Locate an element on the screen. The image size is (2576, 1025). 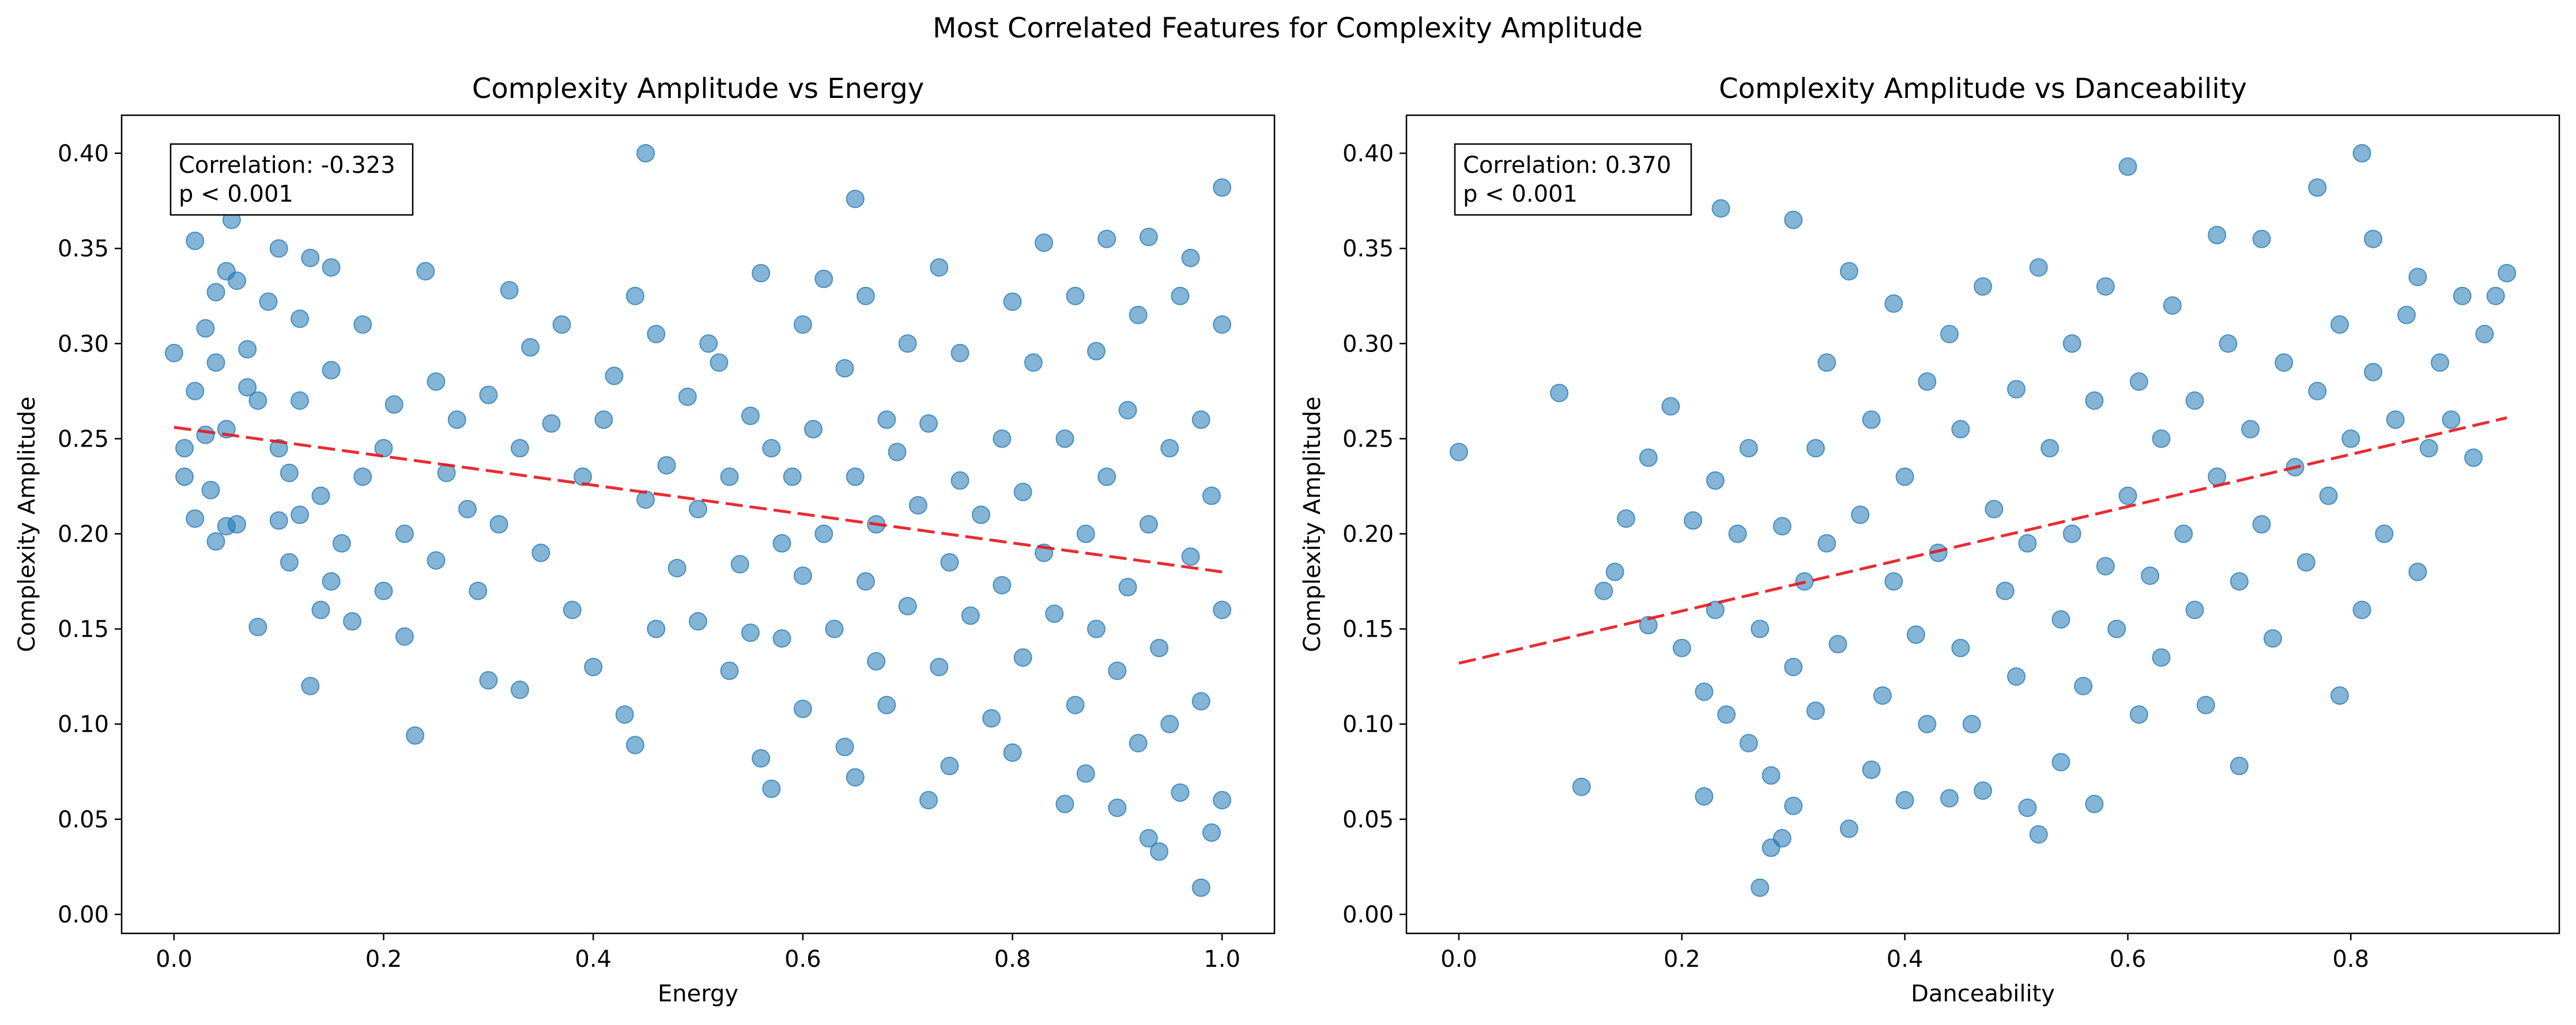
energy-x-tick-label: 0.0 is located at coordinates (174, 959).